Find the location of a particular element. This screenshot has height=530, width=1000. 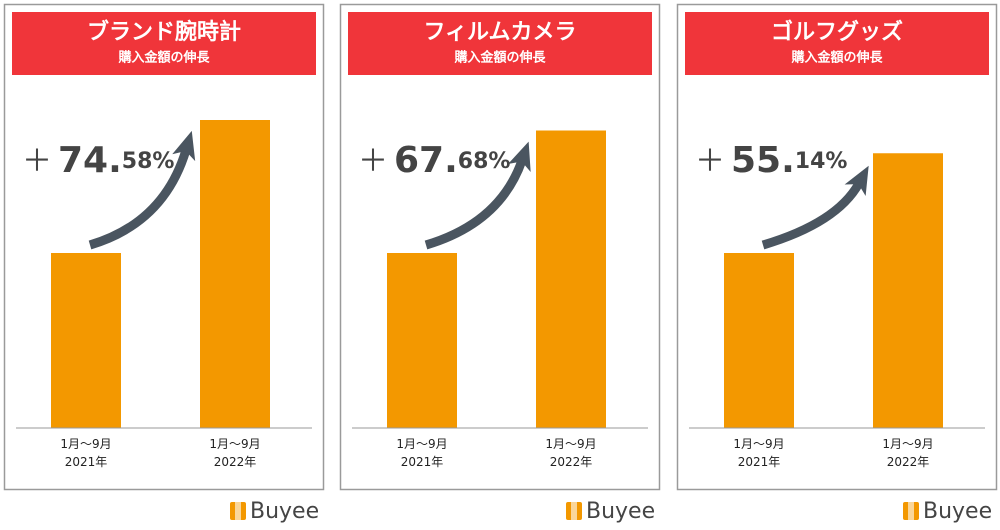

annotation-part: 68% is located at coordinates (484, 161).